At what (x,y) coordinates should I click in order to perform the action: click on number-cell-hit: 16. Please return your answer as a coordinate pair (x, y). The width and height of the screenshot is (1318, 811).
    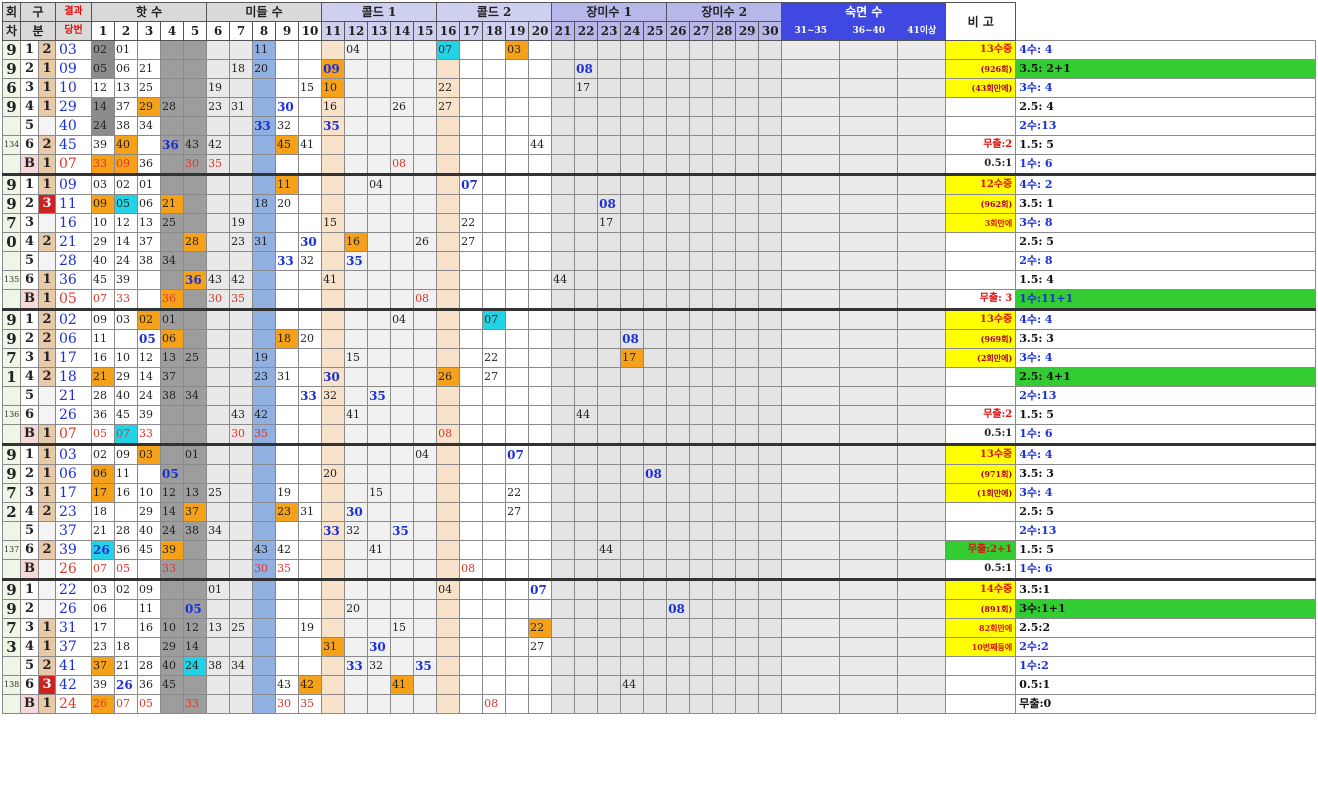
    Looking at the image, I should click on (333, 107).